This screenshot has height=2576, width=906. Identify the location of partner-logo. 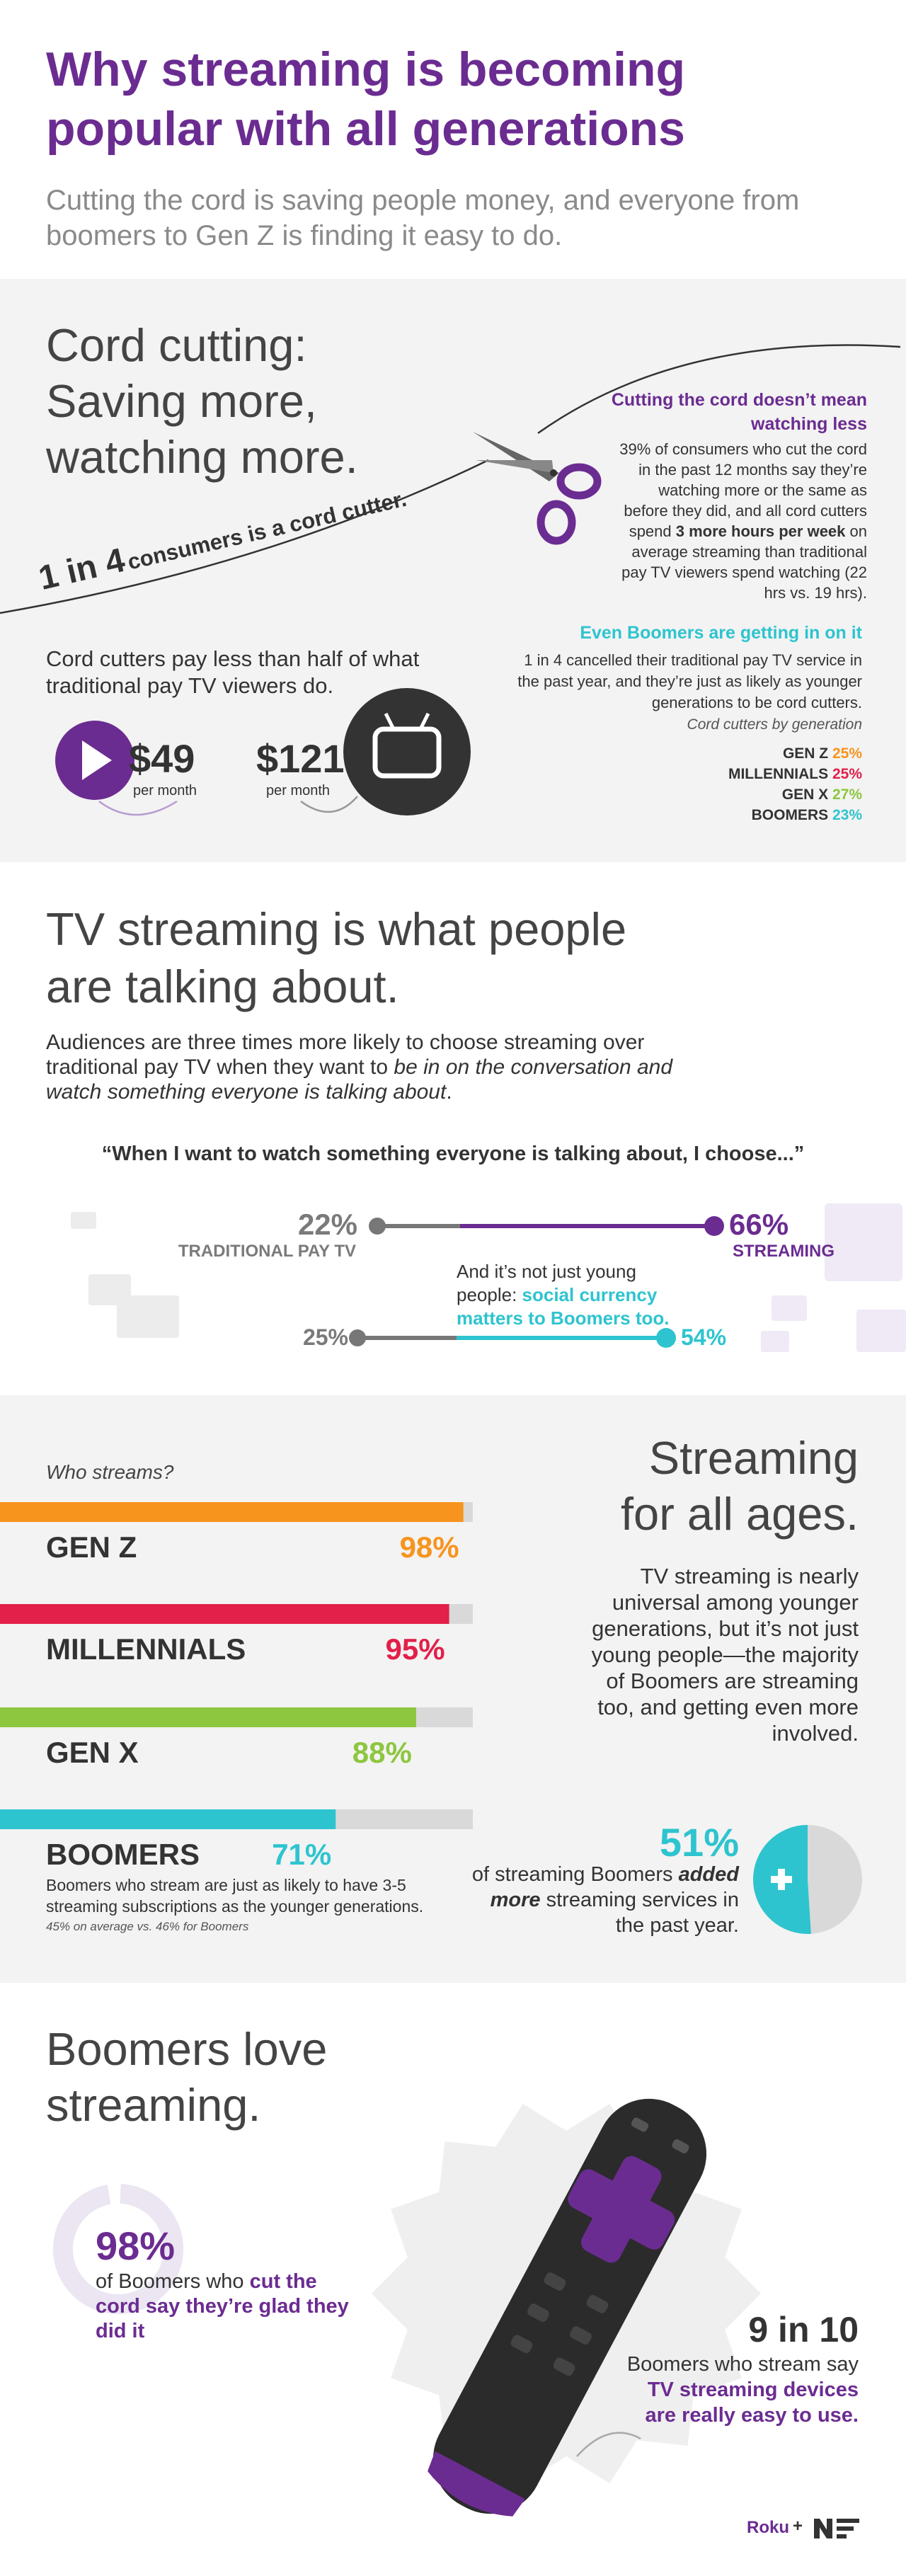
(836, 2528).